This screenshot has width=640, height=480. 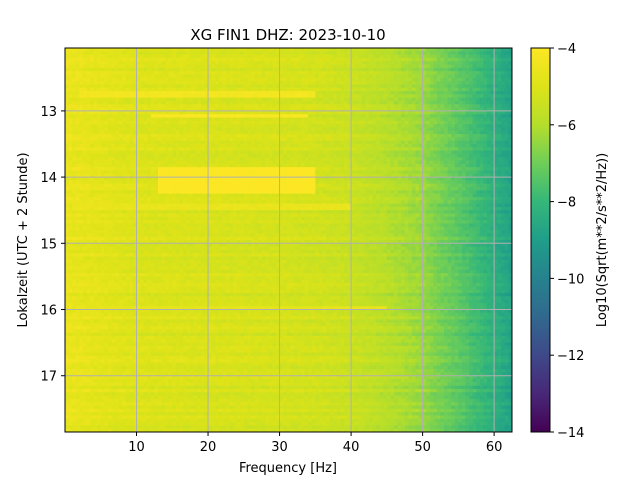 What do you see at coordinates (208, 447) in the screenshot?
I see `x-tick-label: 20` at bounding box center [208, 447].